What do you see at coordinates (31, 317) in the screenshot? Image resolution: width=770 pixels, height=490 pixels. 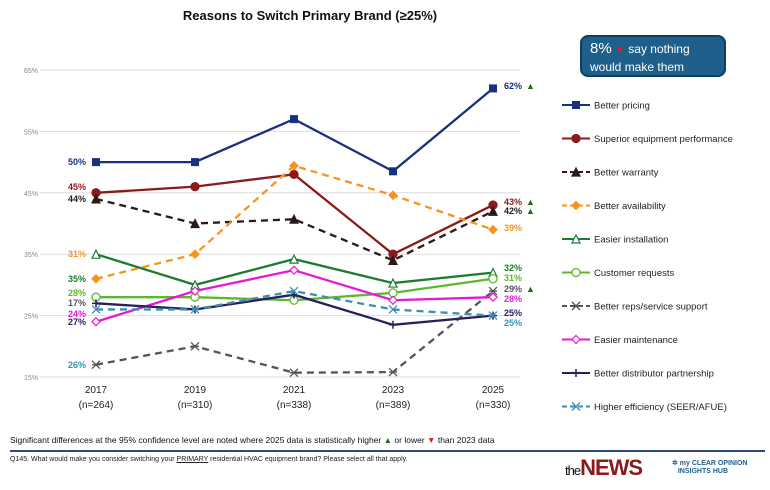 I see `y-tick-label: 25%` at bounding box center [31, 317].